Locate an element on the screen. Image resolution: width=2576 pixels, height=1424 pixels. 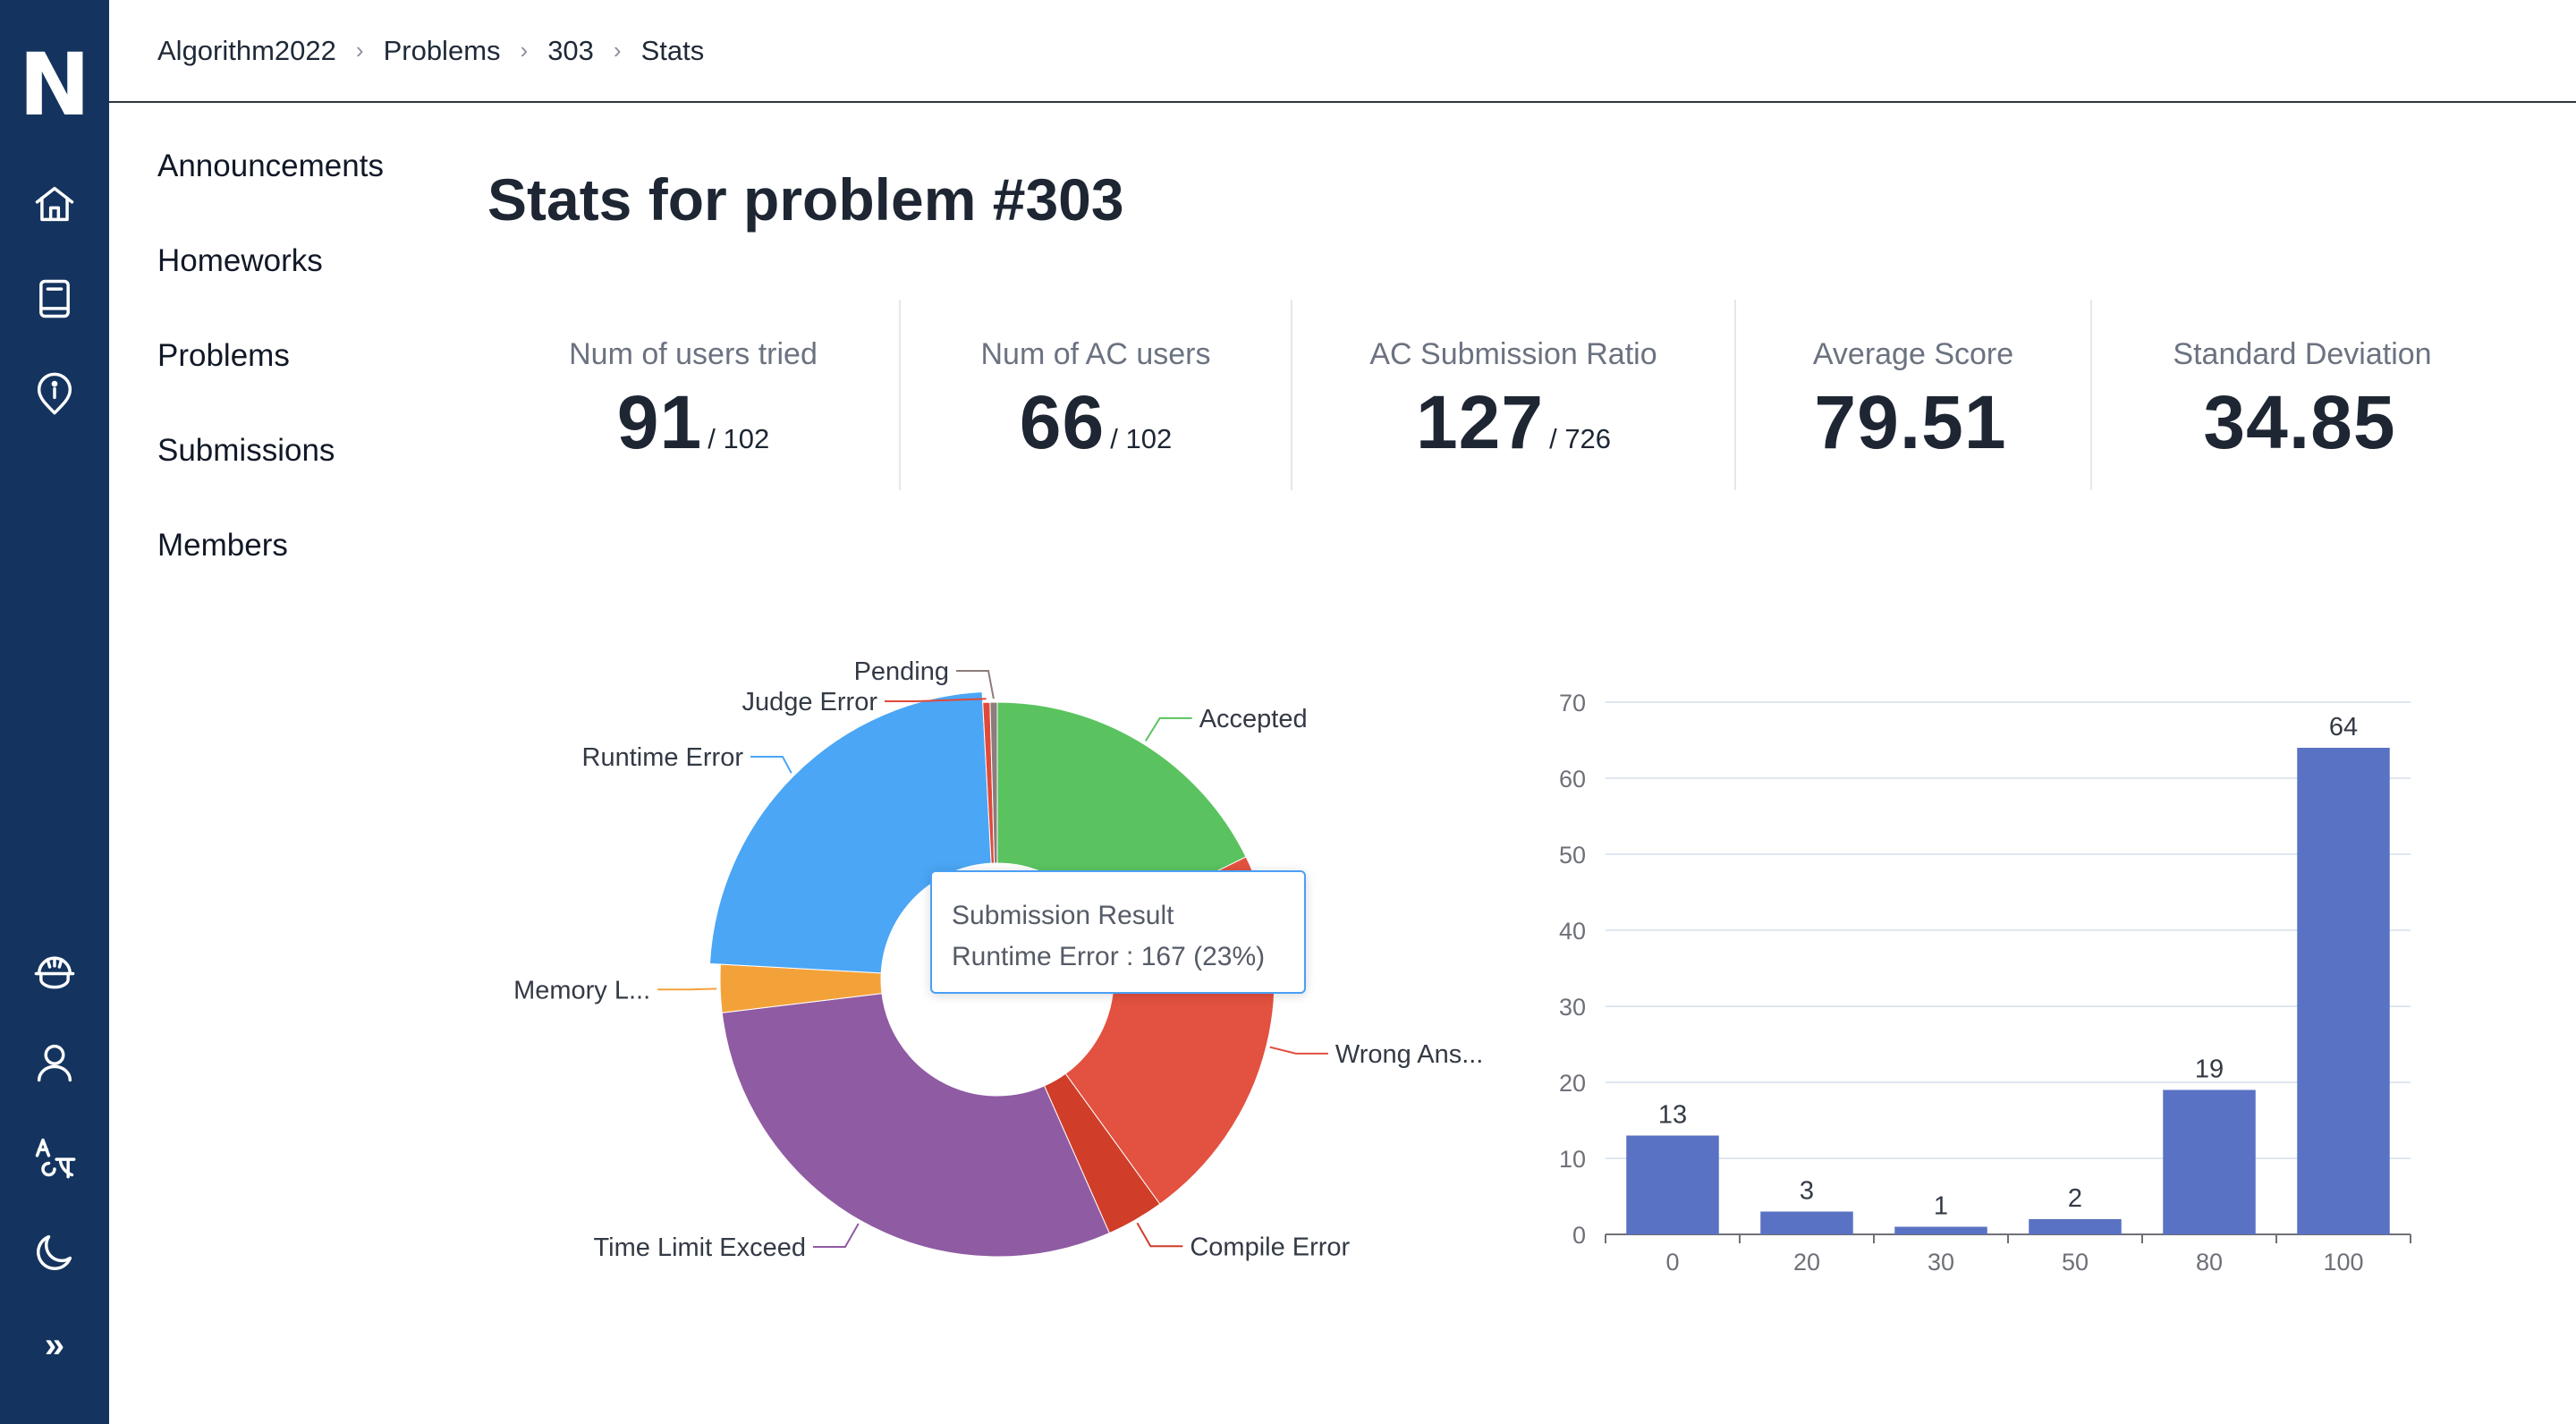
x-tick-label: 80 is located at coordinates (2209, 1262).